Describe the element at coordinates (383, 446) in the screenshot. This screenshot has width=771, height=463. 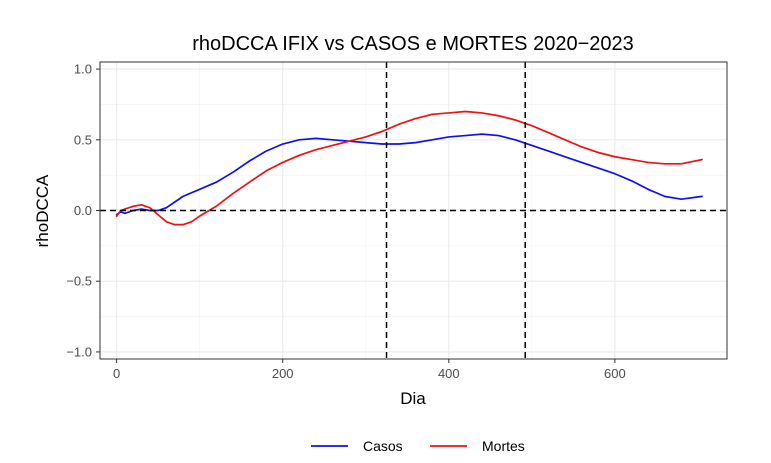
I see `legend-label-casos: Casos` at that location.